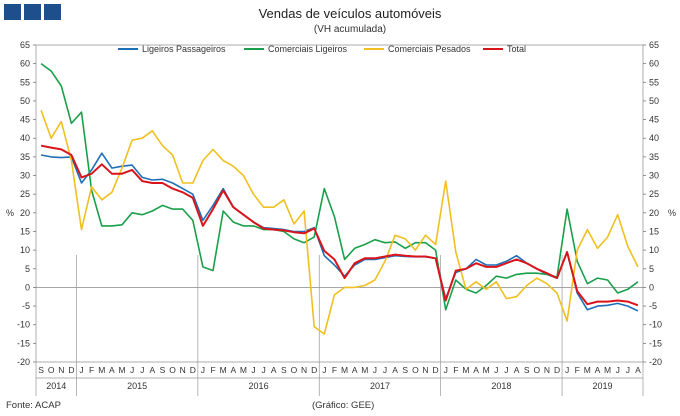 Image resolution: width=680 pixels, height=416 pixels. Describe the element at coordinates (23, 343) in the screenshot. I see `y-tick-label: -15` at that location.